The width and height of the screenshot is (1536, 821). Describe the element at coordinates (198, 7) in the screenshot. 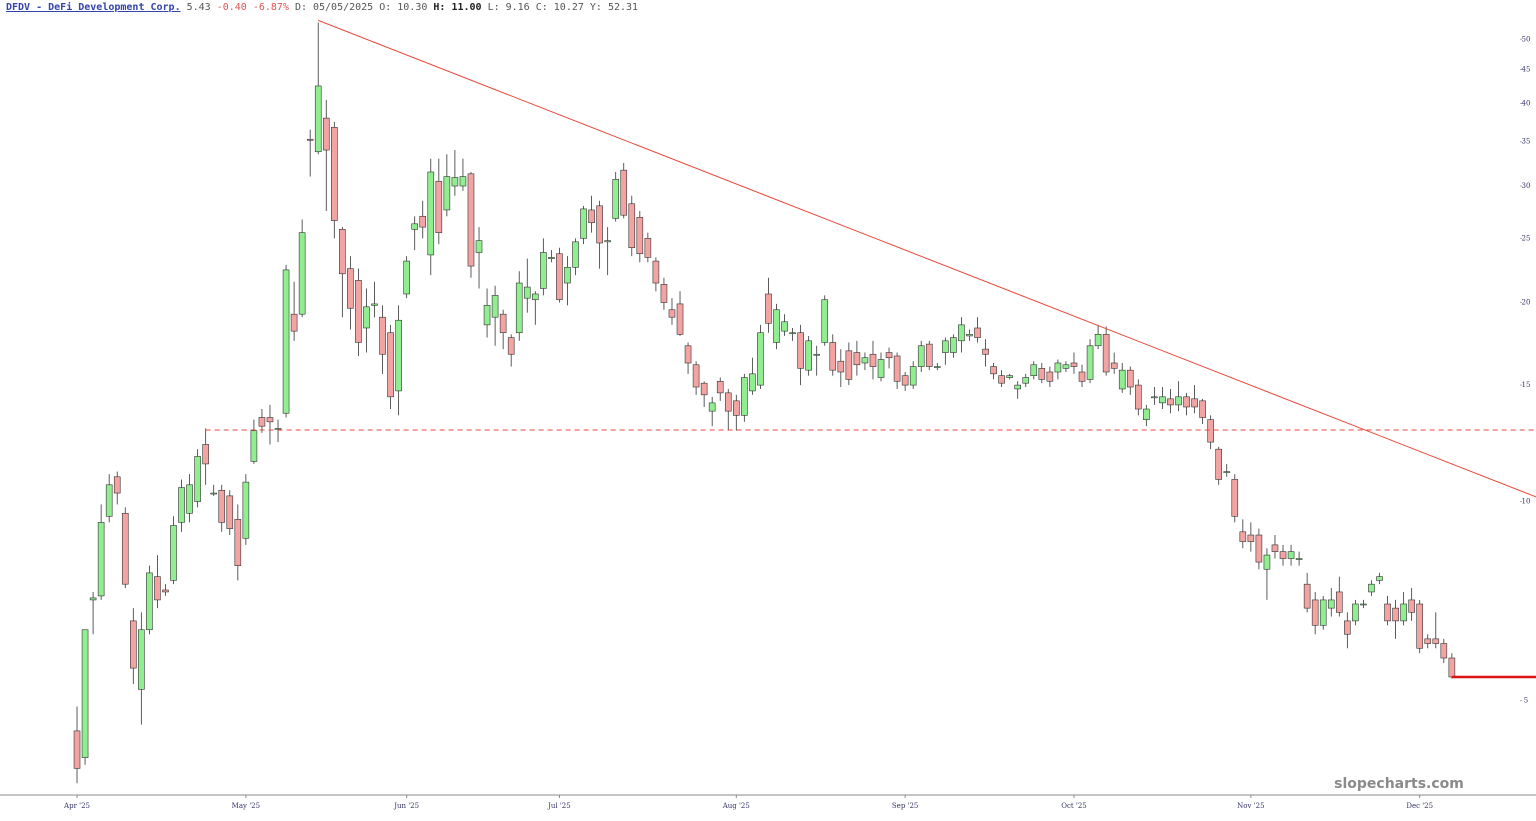

I see `header-field: 5.43` at that location.